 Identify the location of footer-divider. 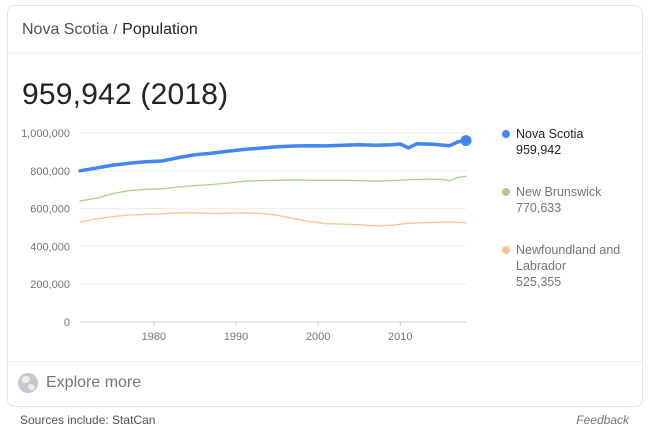
(325, 361).